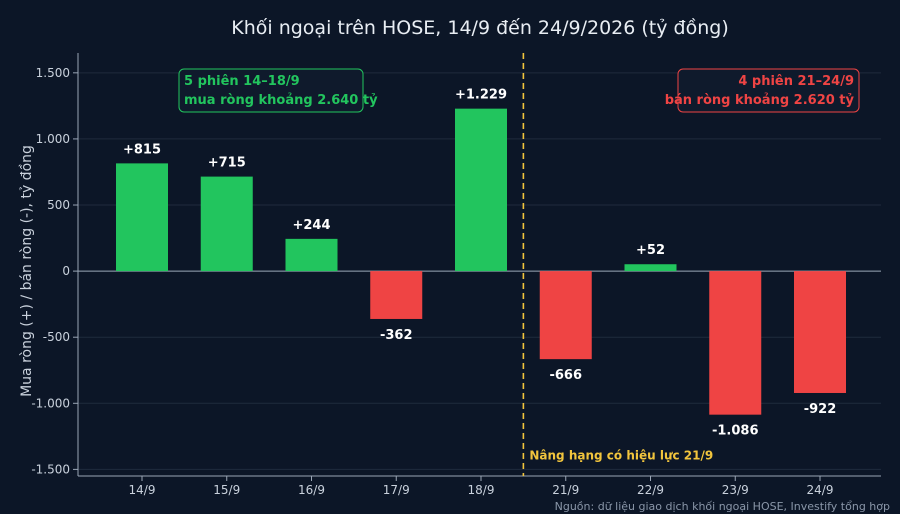 The image size is (900, 514). What do you see at coordinates (565, 375) in the screenshot?
I see `data-label: -666` at bounding box center [565, 375].